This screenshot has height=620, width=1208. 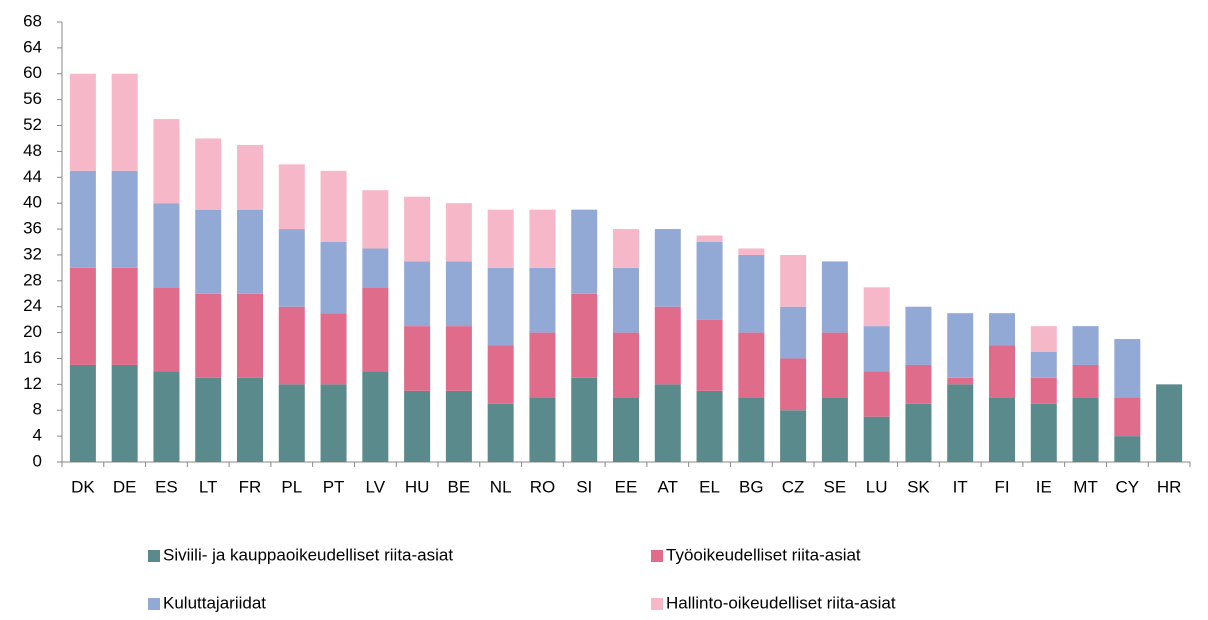 I want to click on x-tick-label: SI, so click(x=584, y=486).